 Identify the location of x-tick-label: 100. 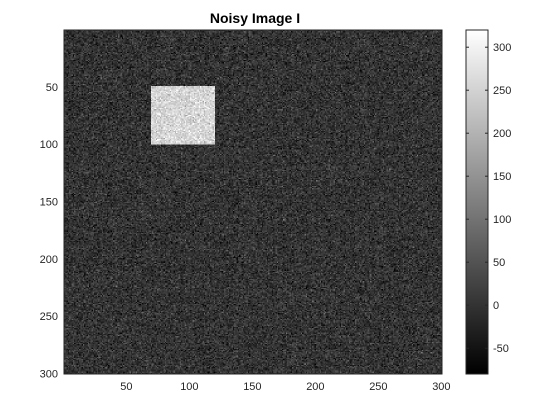
(189, 387).